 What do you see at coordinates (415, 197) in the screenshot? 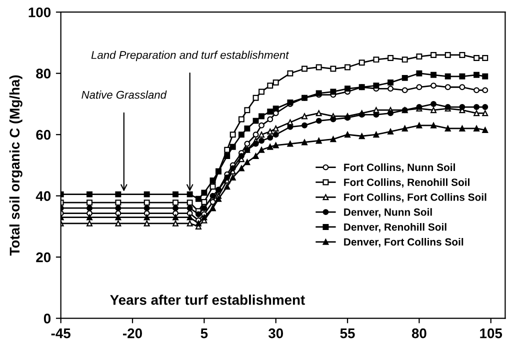
I see `legend-label: Fort Collins, Fort Collins Soil` at bounding box center [415, 197].